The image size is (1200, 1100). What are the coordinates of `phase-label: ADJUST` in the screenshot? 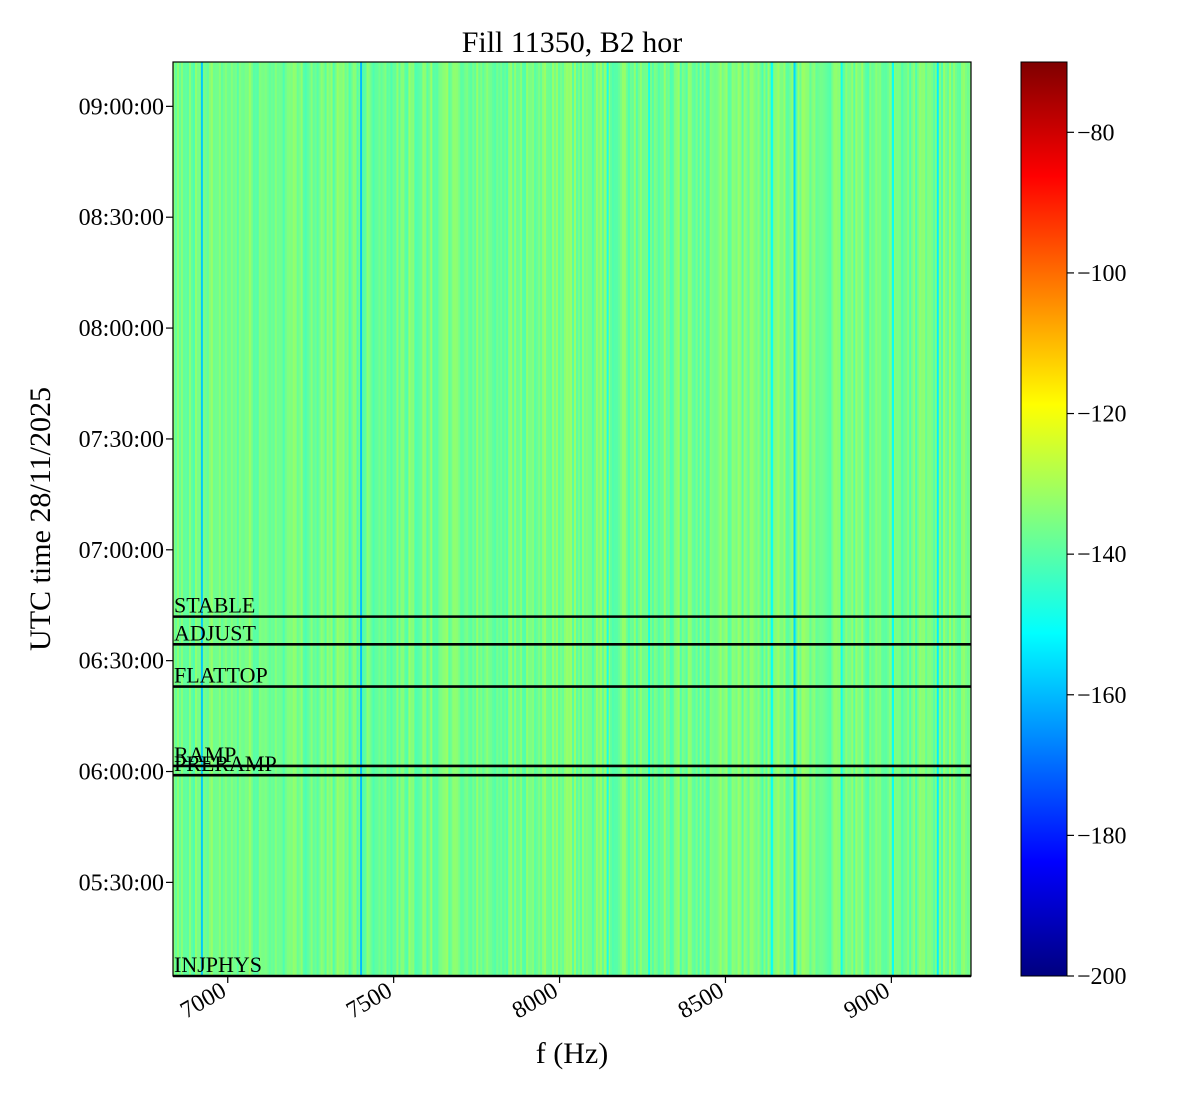 It's located at (215, 632).